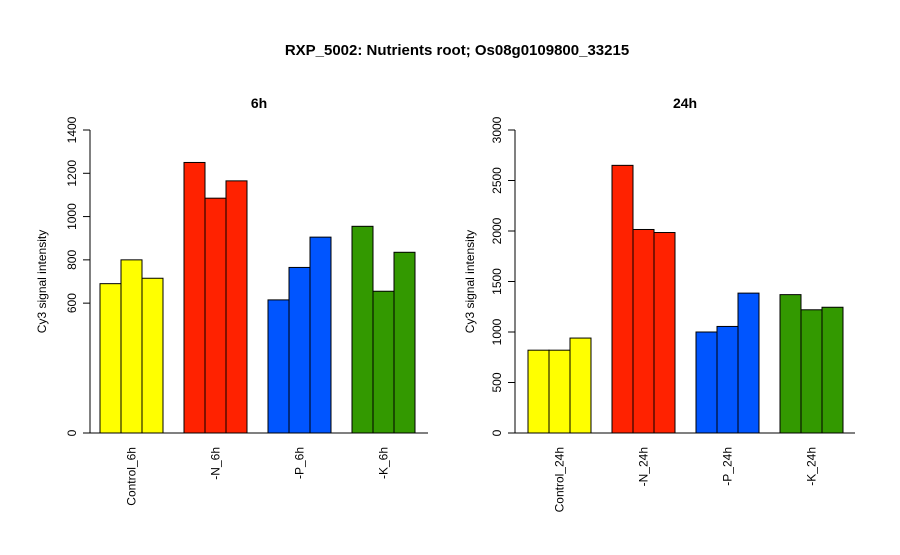 The image size is (900, 555). I want to click on bar--P_24h-2, so click(727, 379).